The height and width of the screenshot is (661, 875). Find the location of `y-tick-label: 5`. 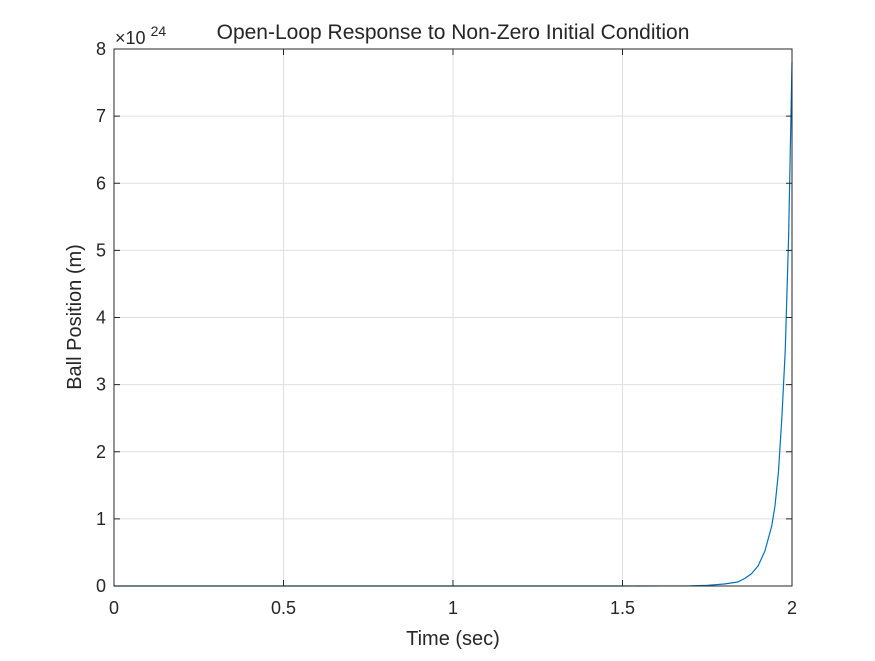

y-tick-label: 5 is located at coordinates (101, 250).